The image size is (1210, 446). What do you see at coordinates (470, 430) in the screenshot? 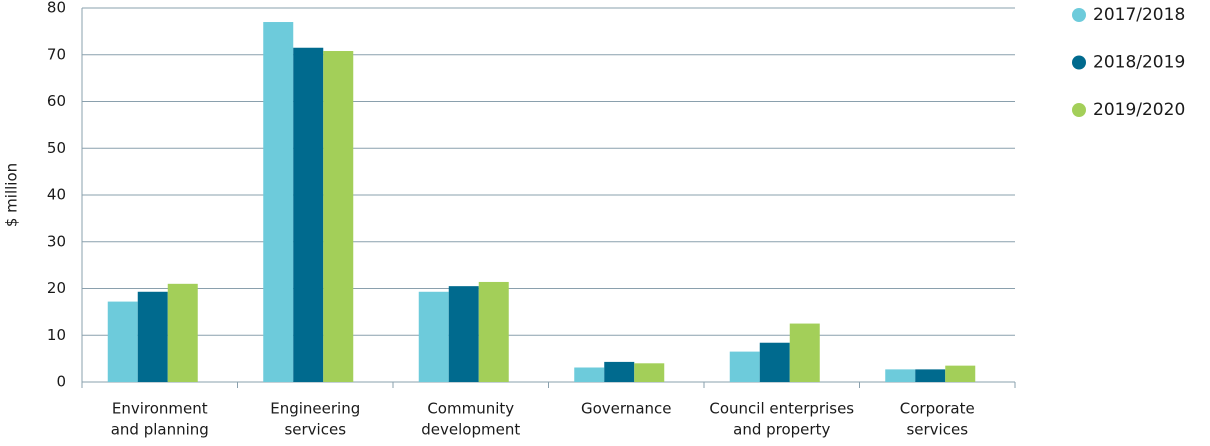
I see `x-tick-label: development` at bounding box center [470, 430].